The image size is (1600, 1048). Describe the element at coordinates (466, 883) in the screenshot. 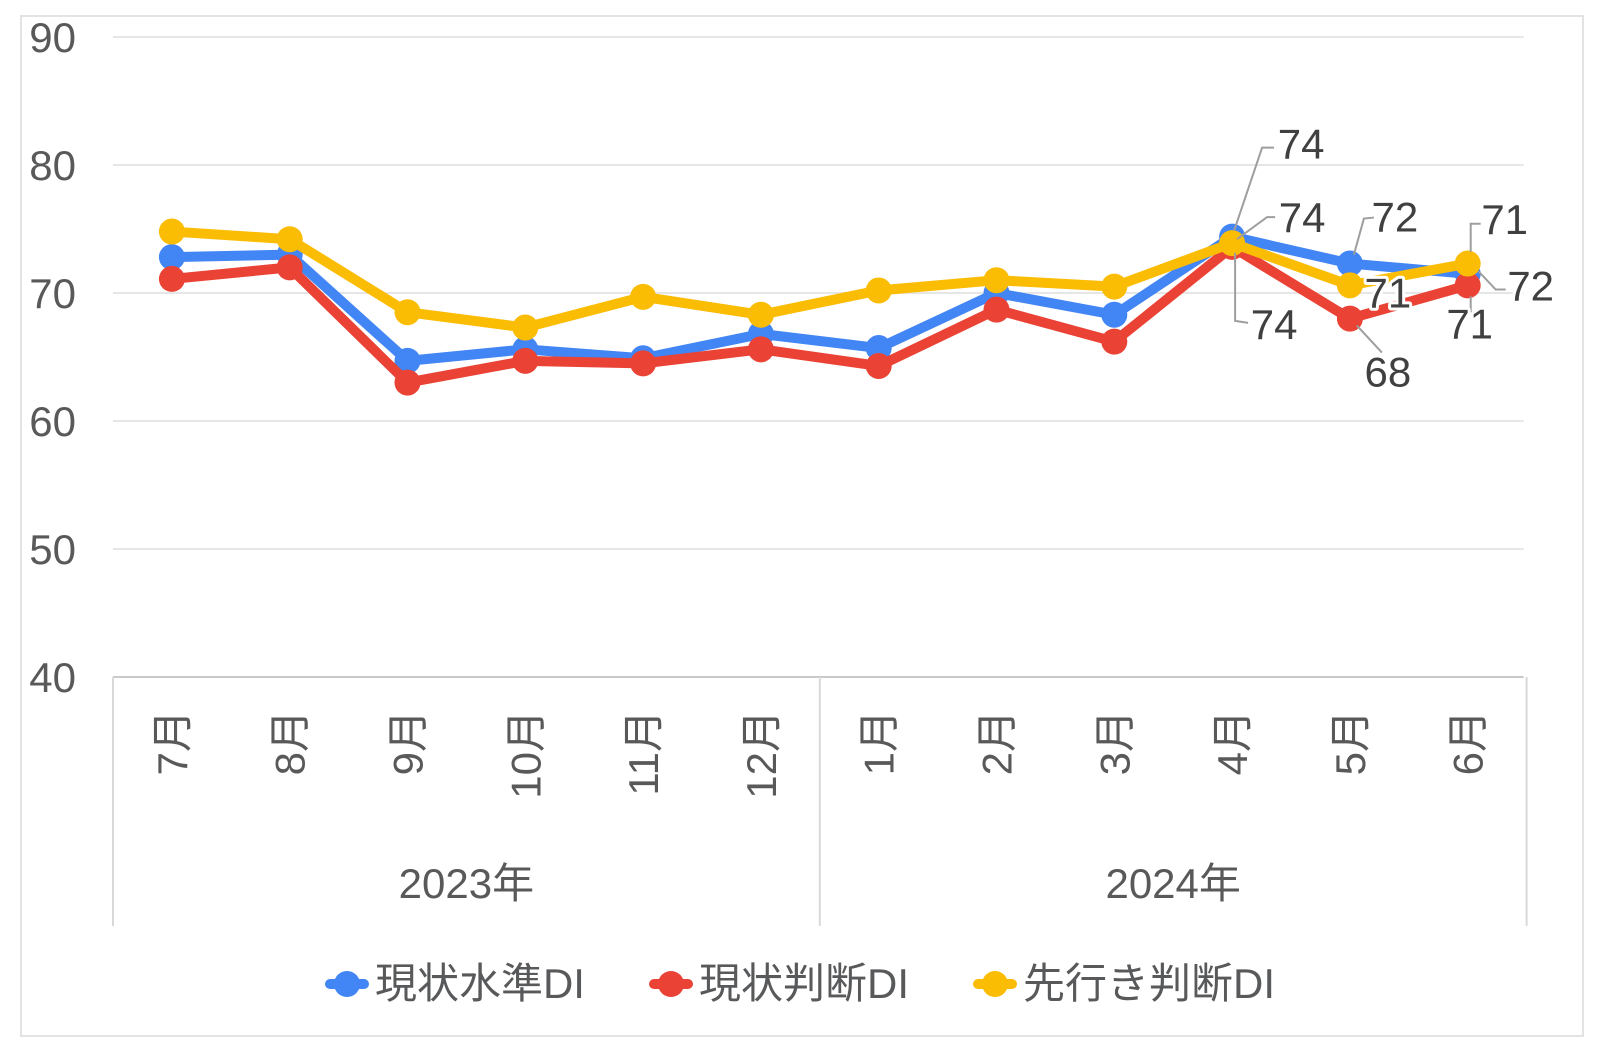

I see `year-label: 2023年` at that location.